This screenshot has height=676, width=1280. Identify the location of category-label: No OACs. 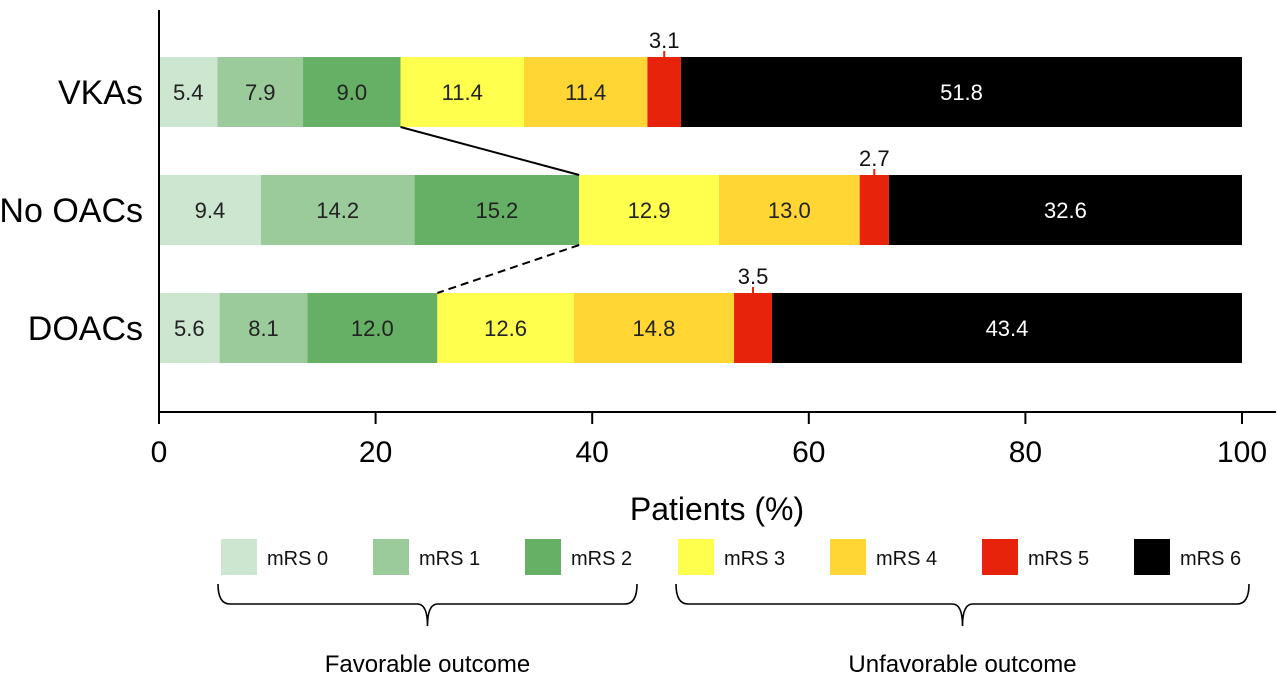
(71, 211).